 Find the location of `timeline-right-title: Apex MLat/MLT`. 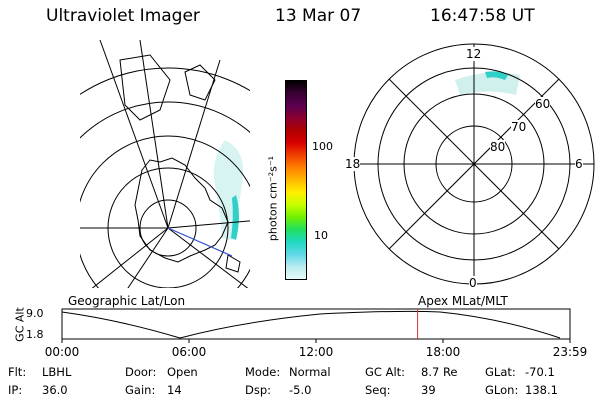

timeline-right-title: Apex MLat/MLT is located at coordinates (463, 301).